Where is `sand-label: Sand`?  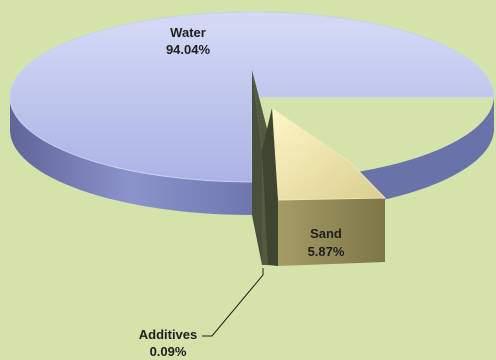 sand-label: Sand is located at coordinates (326, 233).